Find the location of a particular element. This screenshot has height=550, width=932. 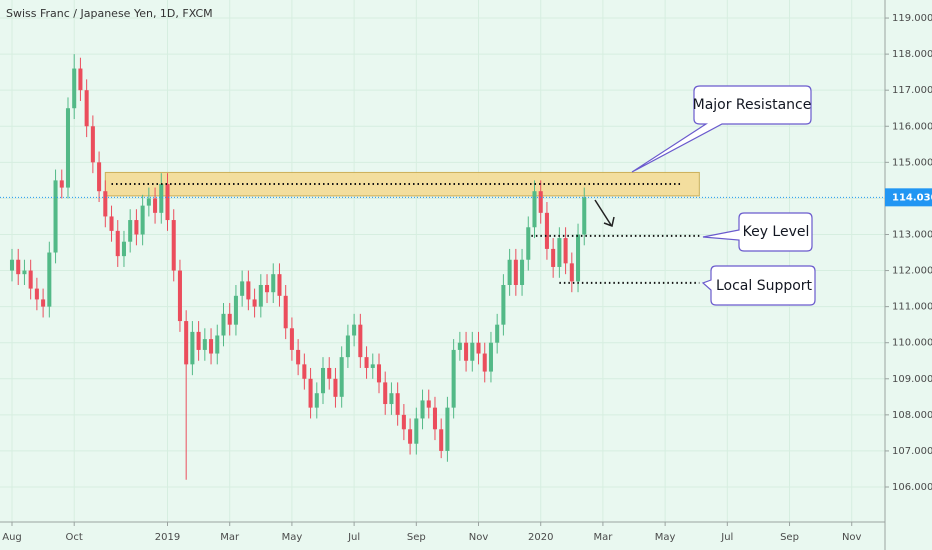

last-price-label: 114.030 is located at coordinates (912, 197).